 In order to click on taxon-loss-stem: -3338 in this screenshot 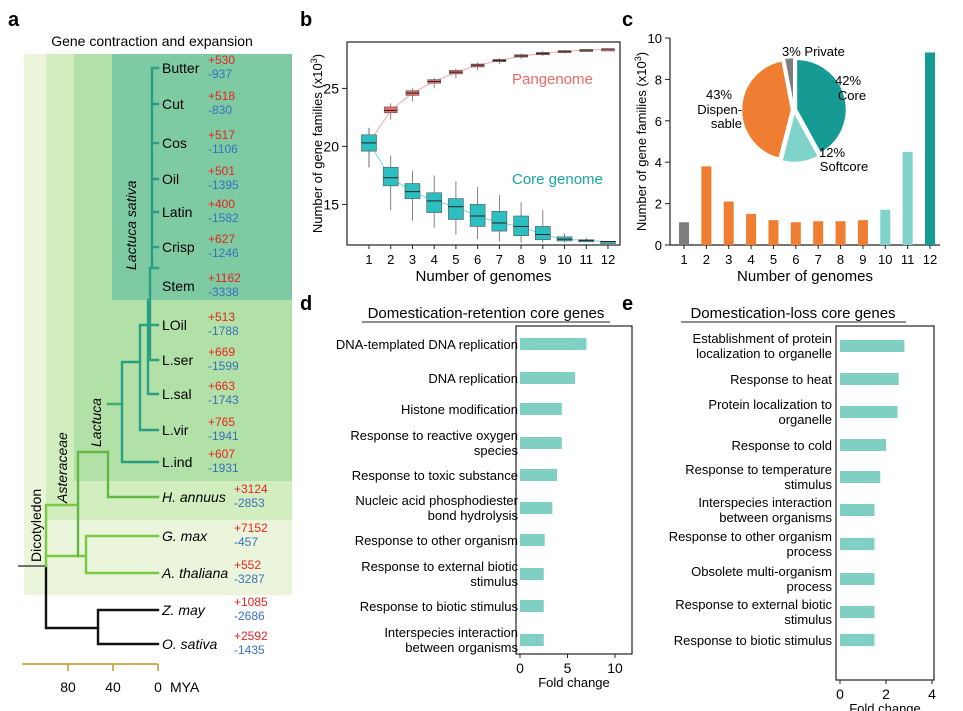, I will do `click(223, 292)`.